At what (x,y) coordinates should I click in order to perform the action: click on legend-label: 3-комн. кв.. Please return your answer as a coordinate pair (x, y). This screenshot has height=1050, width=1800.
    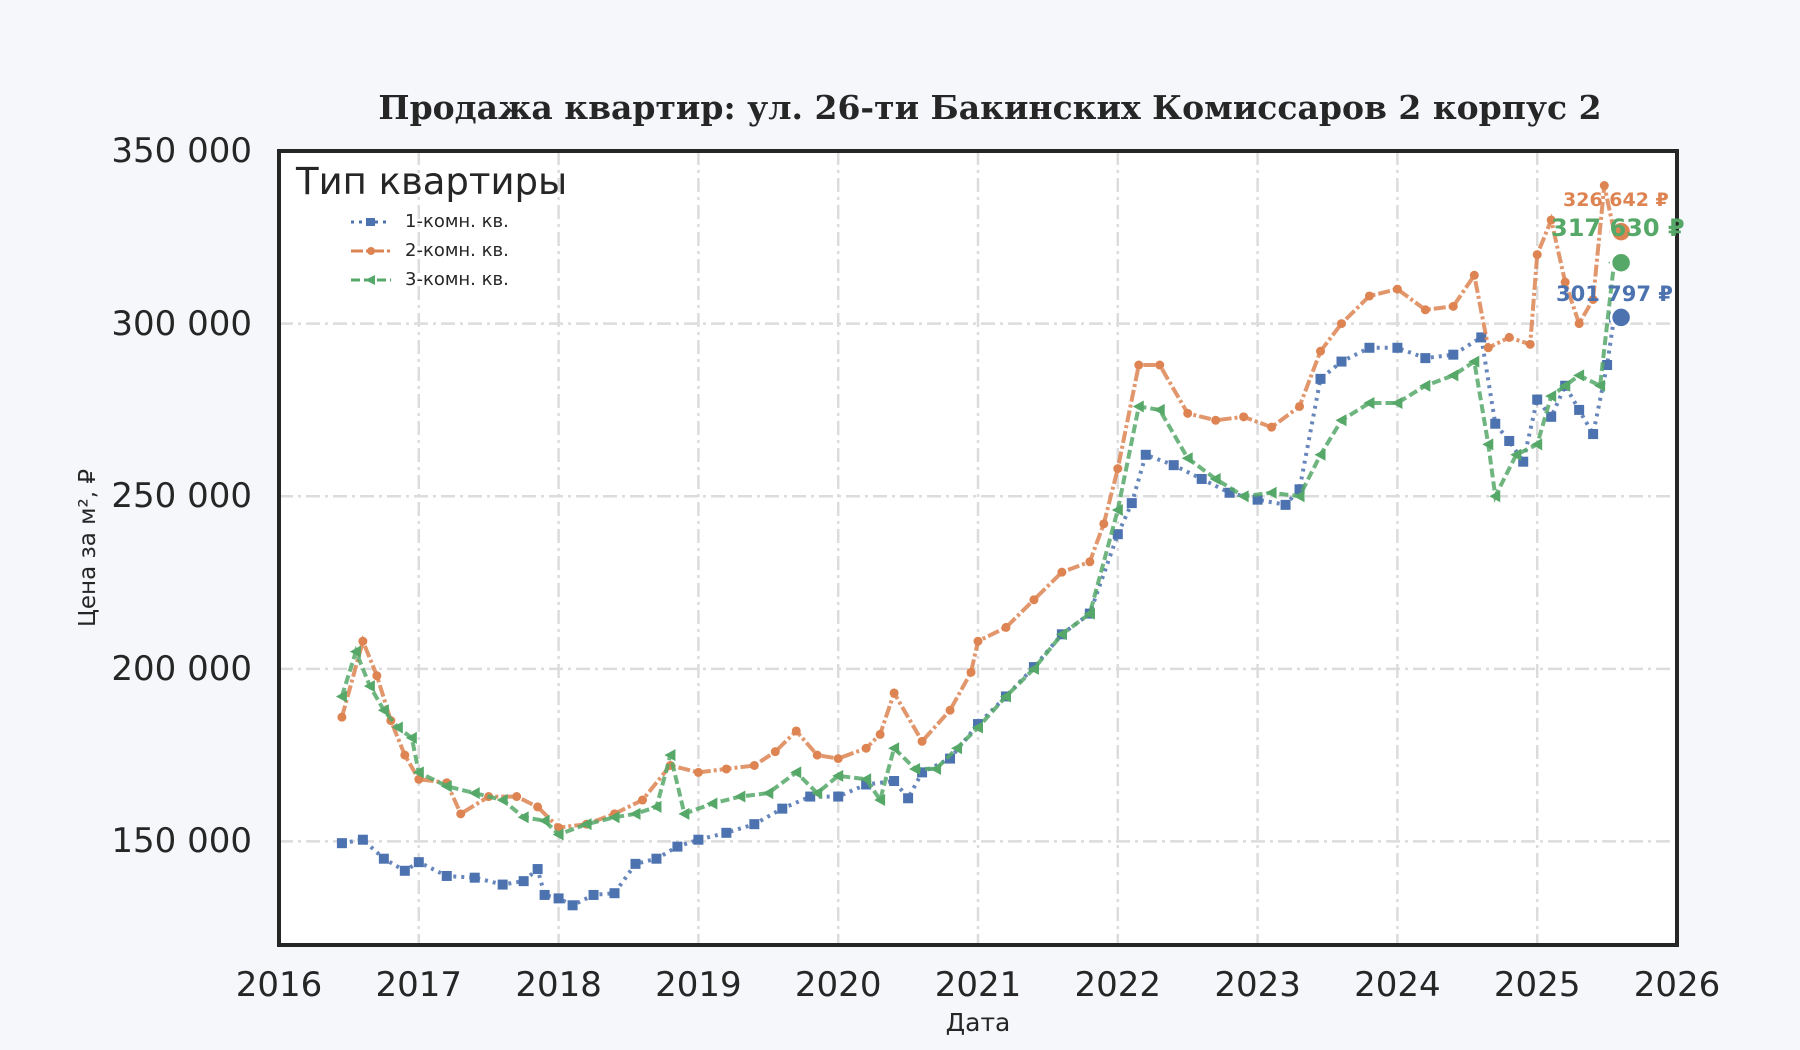
    Looking at the image, I should click on (457, 279).